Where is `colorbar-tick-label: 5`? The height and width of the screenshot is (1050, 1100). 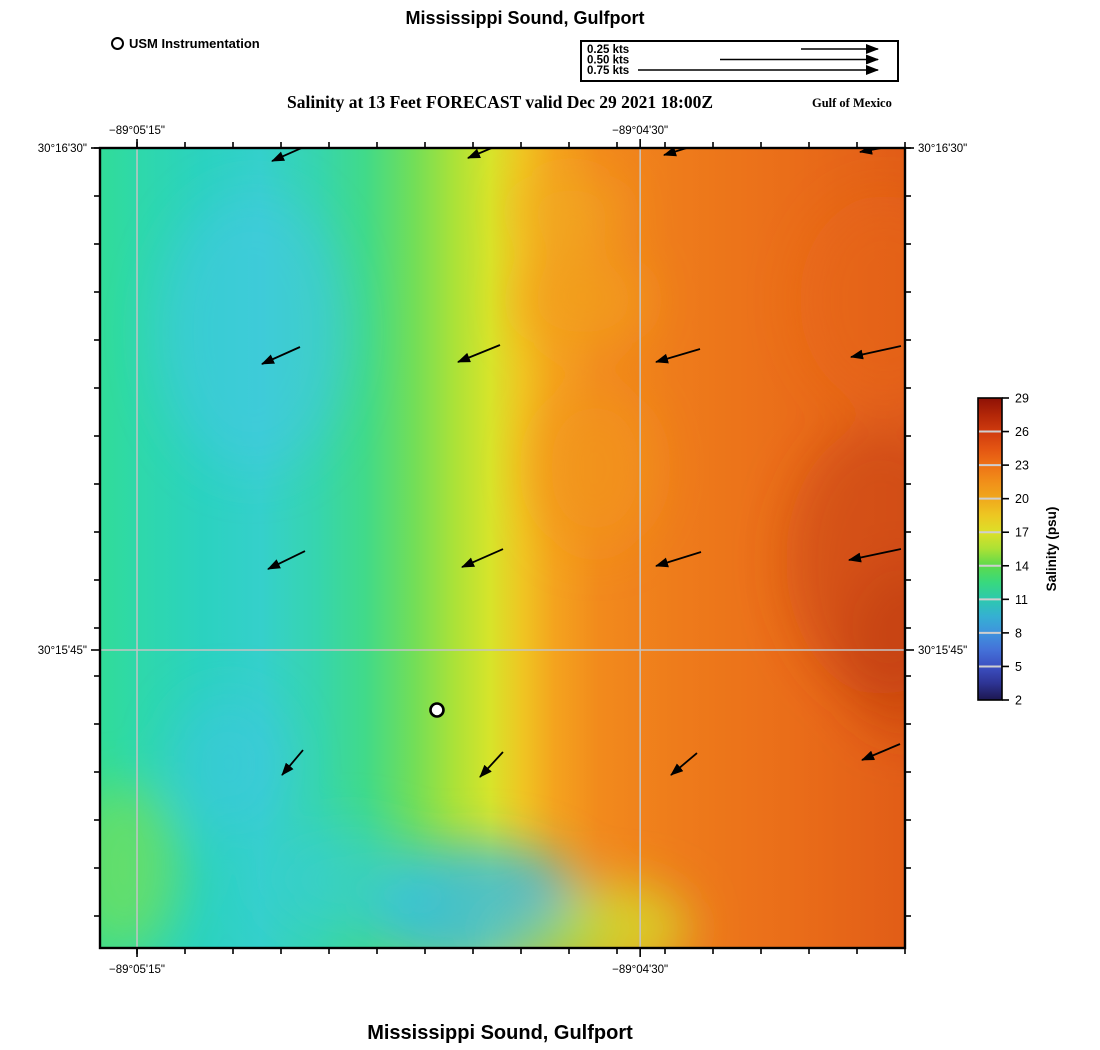 colorbar-tick-label: 5 is located at coordinates (1018, 667).